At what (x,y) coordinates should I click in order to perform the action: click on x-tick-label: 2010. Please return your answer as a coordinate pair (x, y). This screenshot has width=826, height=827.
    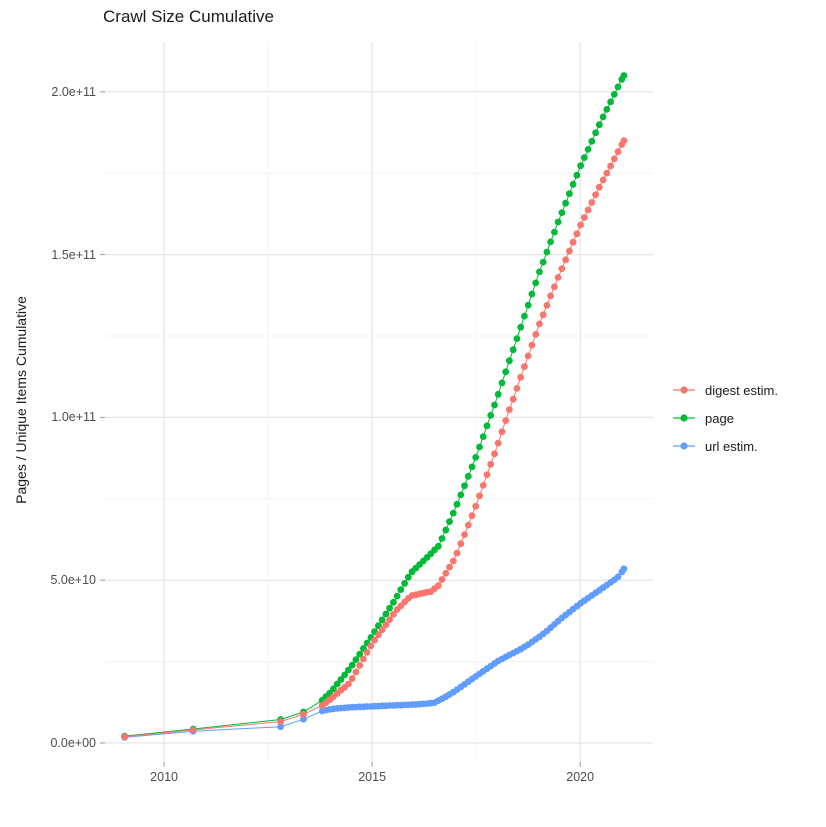
    Looking at the image, I should click on (164, 777).